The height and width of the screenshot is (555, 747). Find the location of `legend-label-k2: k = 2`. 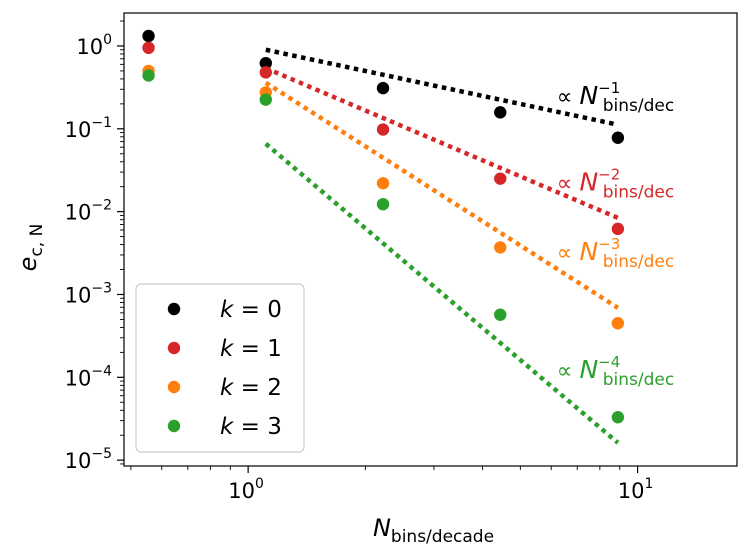

legend-label-k2: k = 2 is located at coordinates (251, 388).